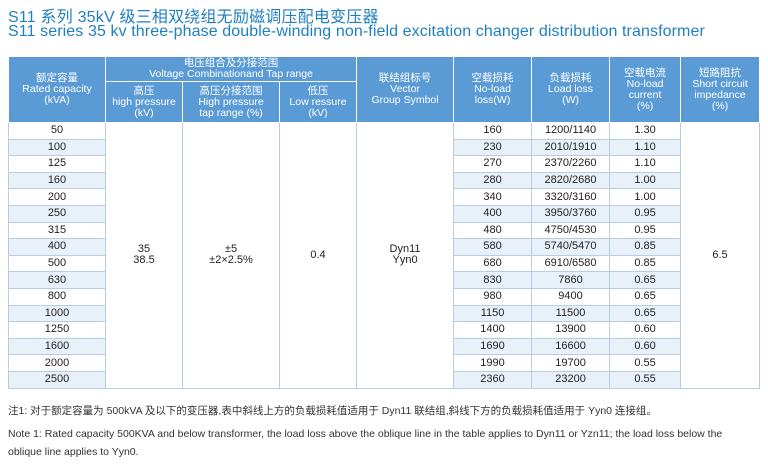  I want to click on cell-capacity: 800, so click(57, 296).